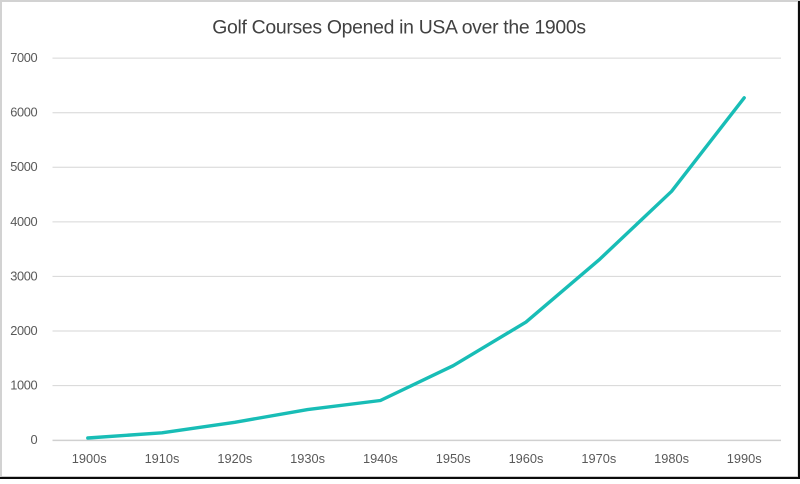  What do you see at coordinates (23, 275) in the screenshot?
I see `svg-text: 3000` at bounding box center [23, 275].